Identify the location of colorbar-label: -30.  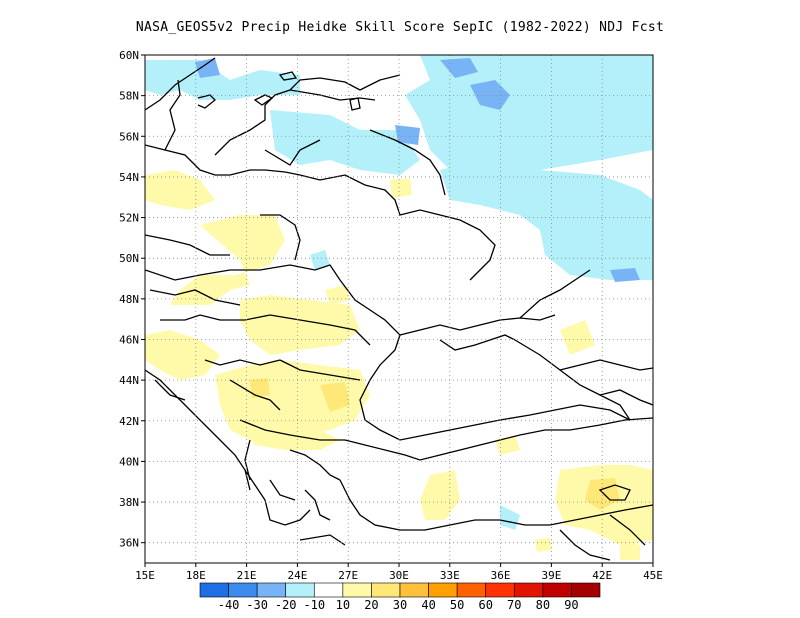
(257, 605).